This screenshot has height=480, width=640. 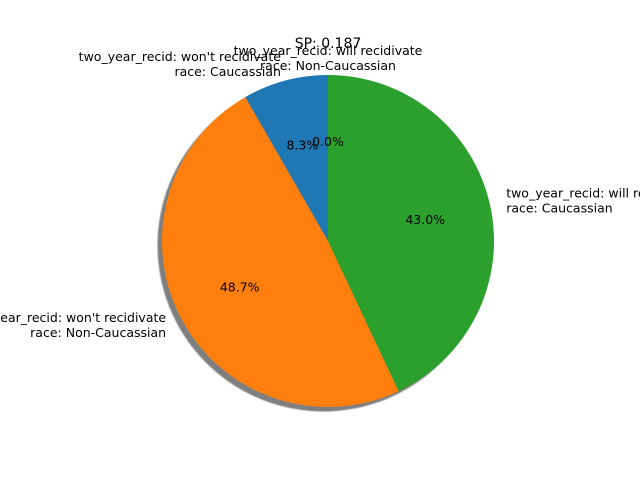 What do you see at coordinates (328, 44) in the screenshot?
I see `chart-title: SP: 0.187` at bounding box center [328, 44].